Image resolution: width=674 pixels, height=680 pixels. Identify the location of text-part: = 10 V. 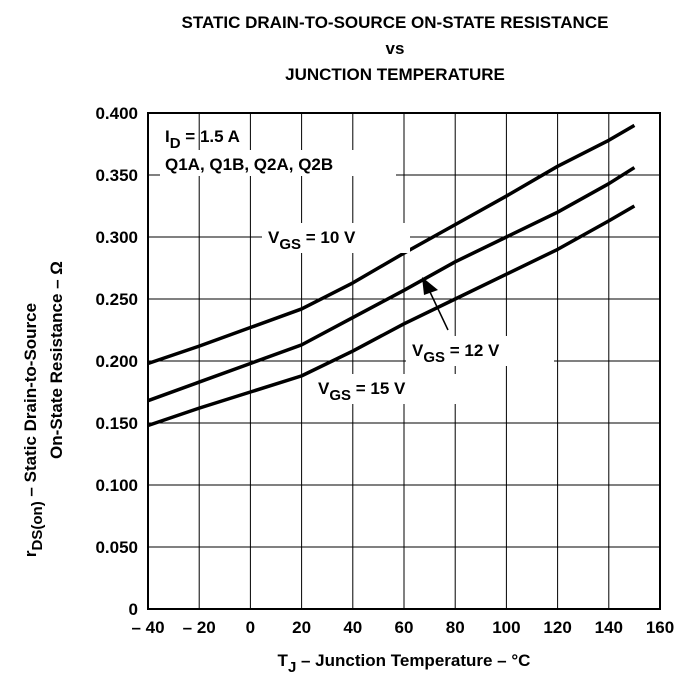
(328, 237).